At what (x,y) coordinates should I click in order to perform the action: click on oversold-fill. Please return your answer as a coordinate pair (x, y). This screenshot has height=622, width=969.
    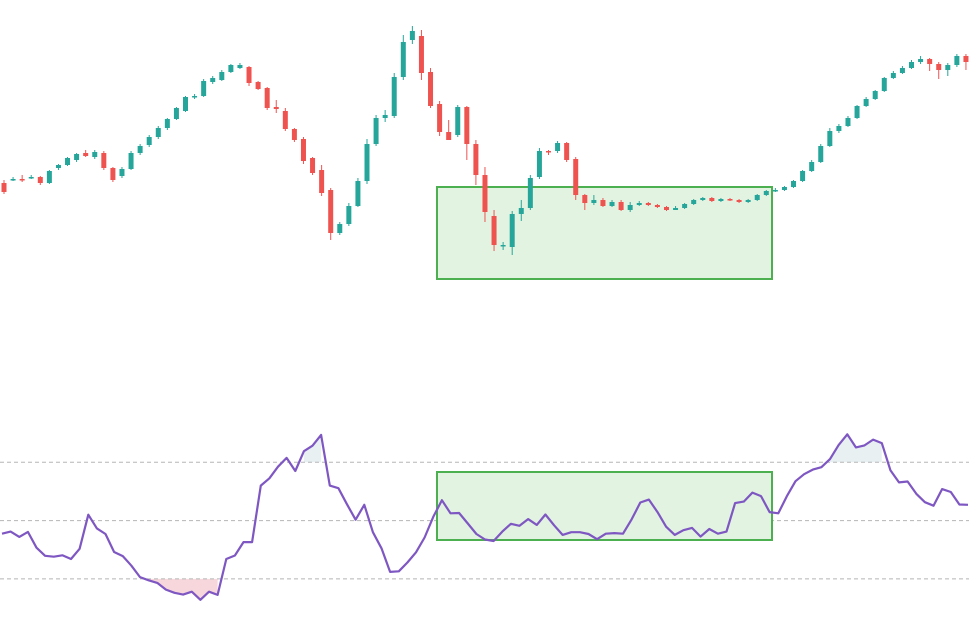
    Looking at the image, I should click on (183, 589).